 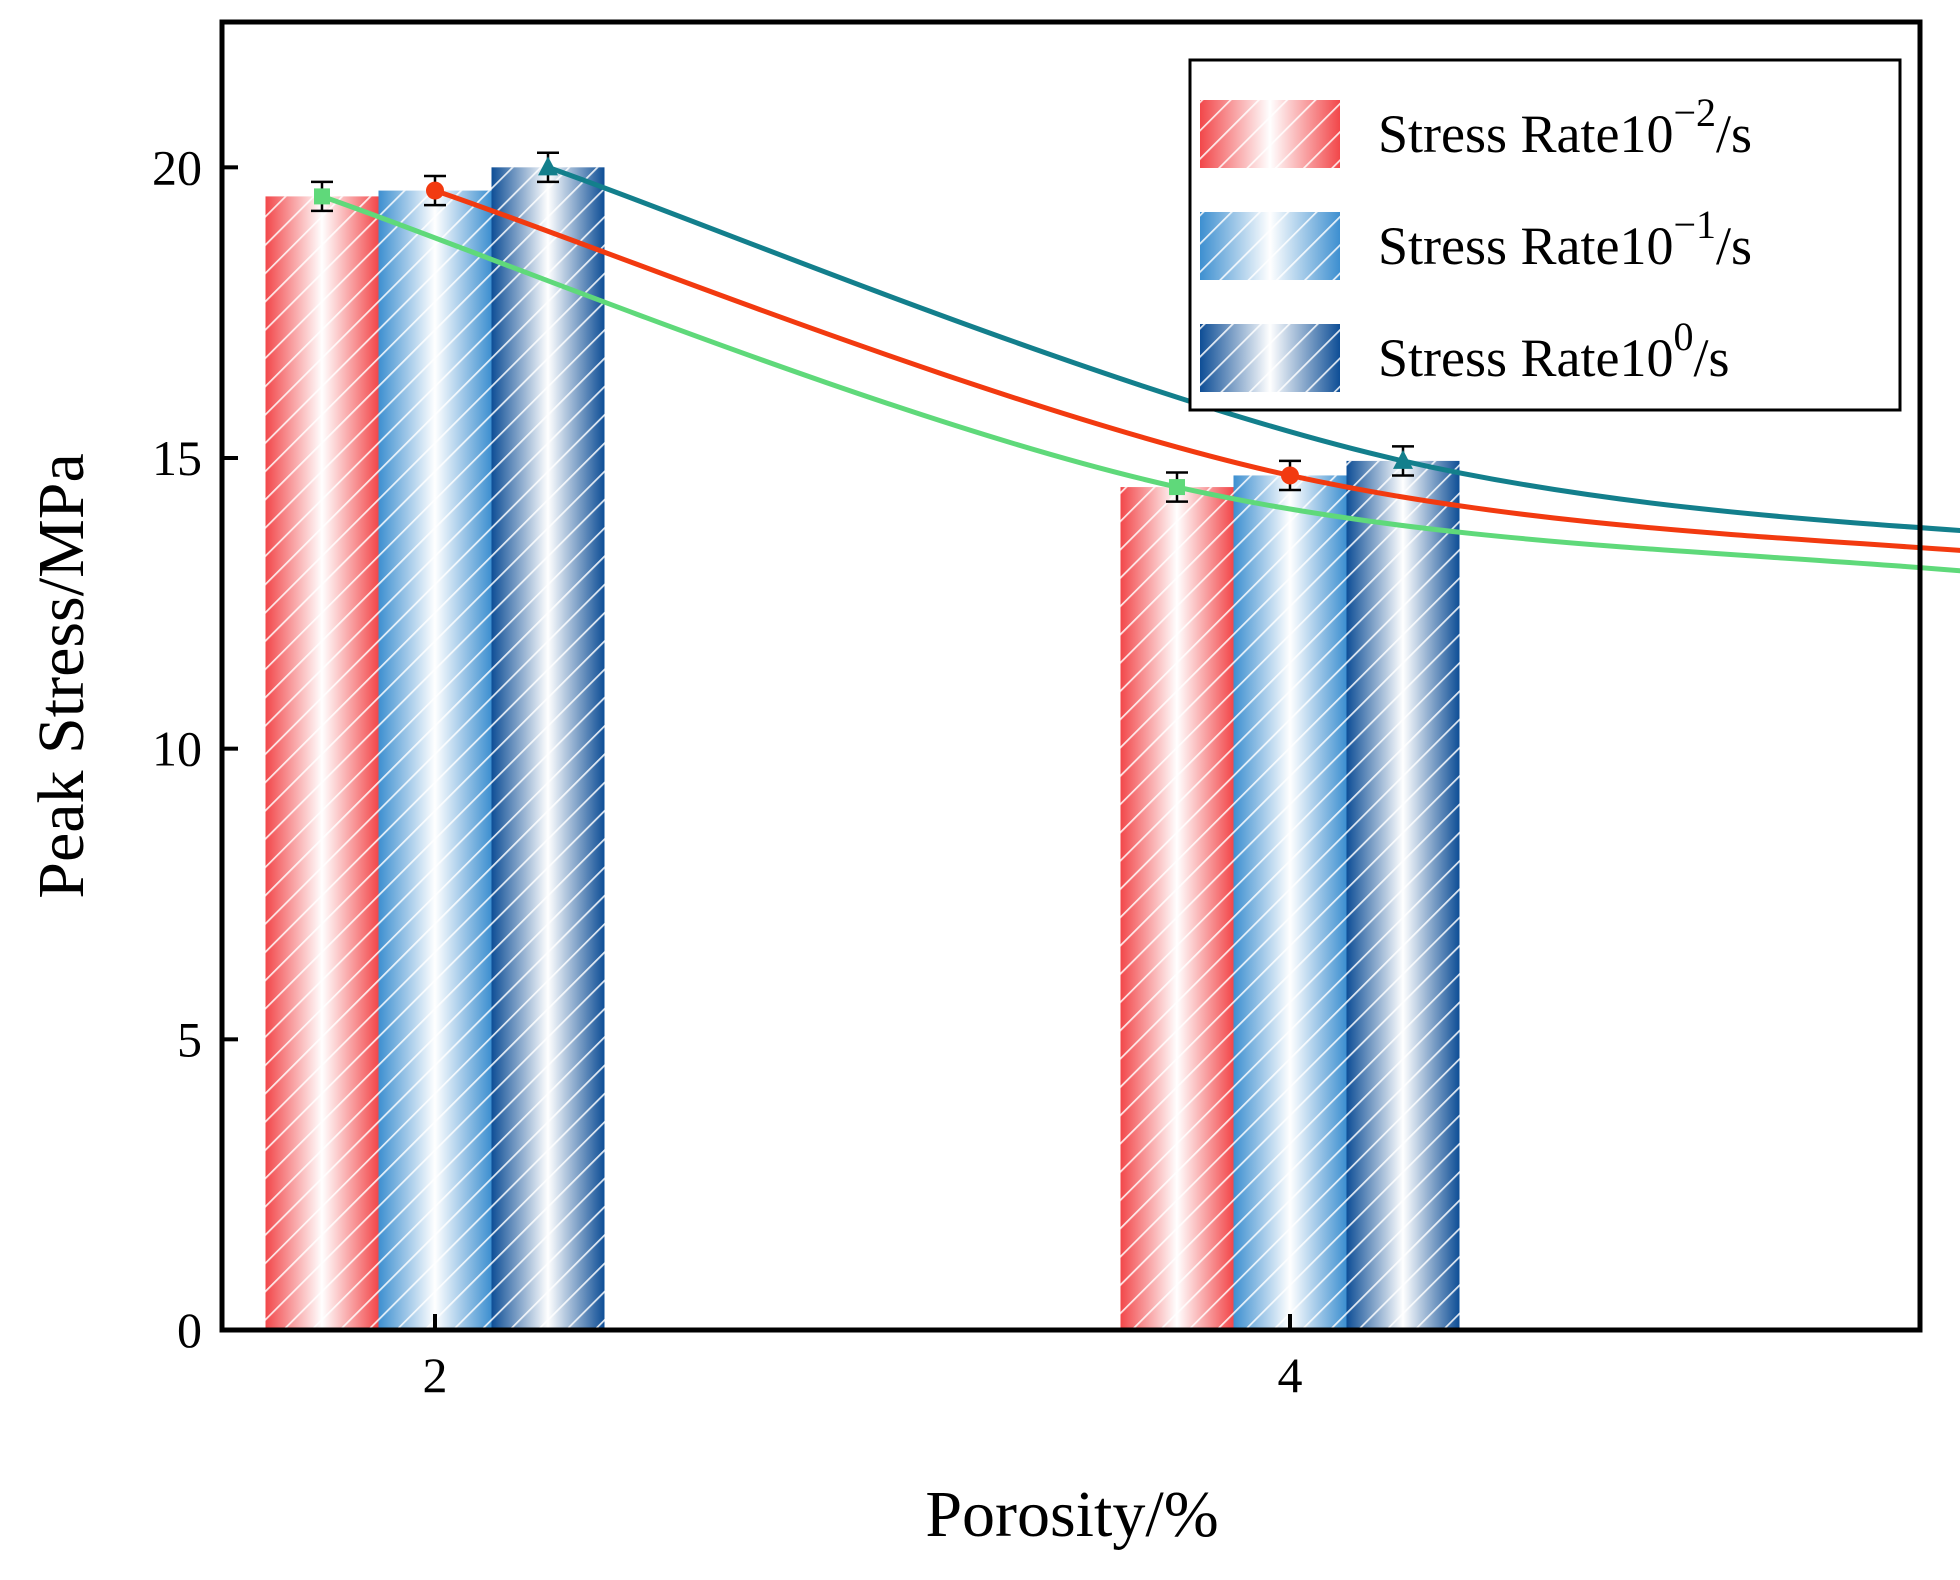 I want to click on x-axis-title: Porosity/%, so click(x=1071, y=1514).